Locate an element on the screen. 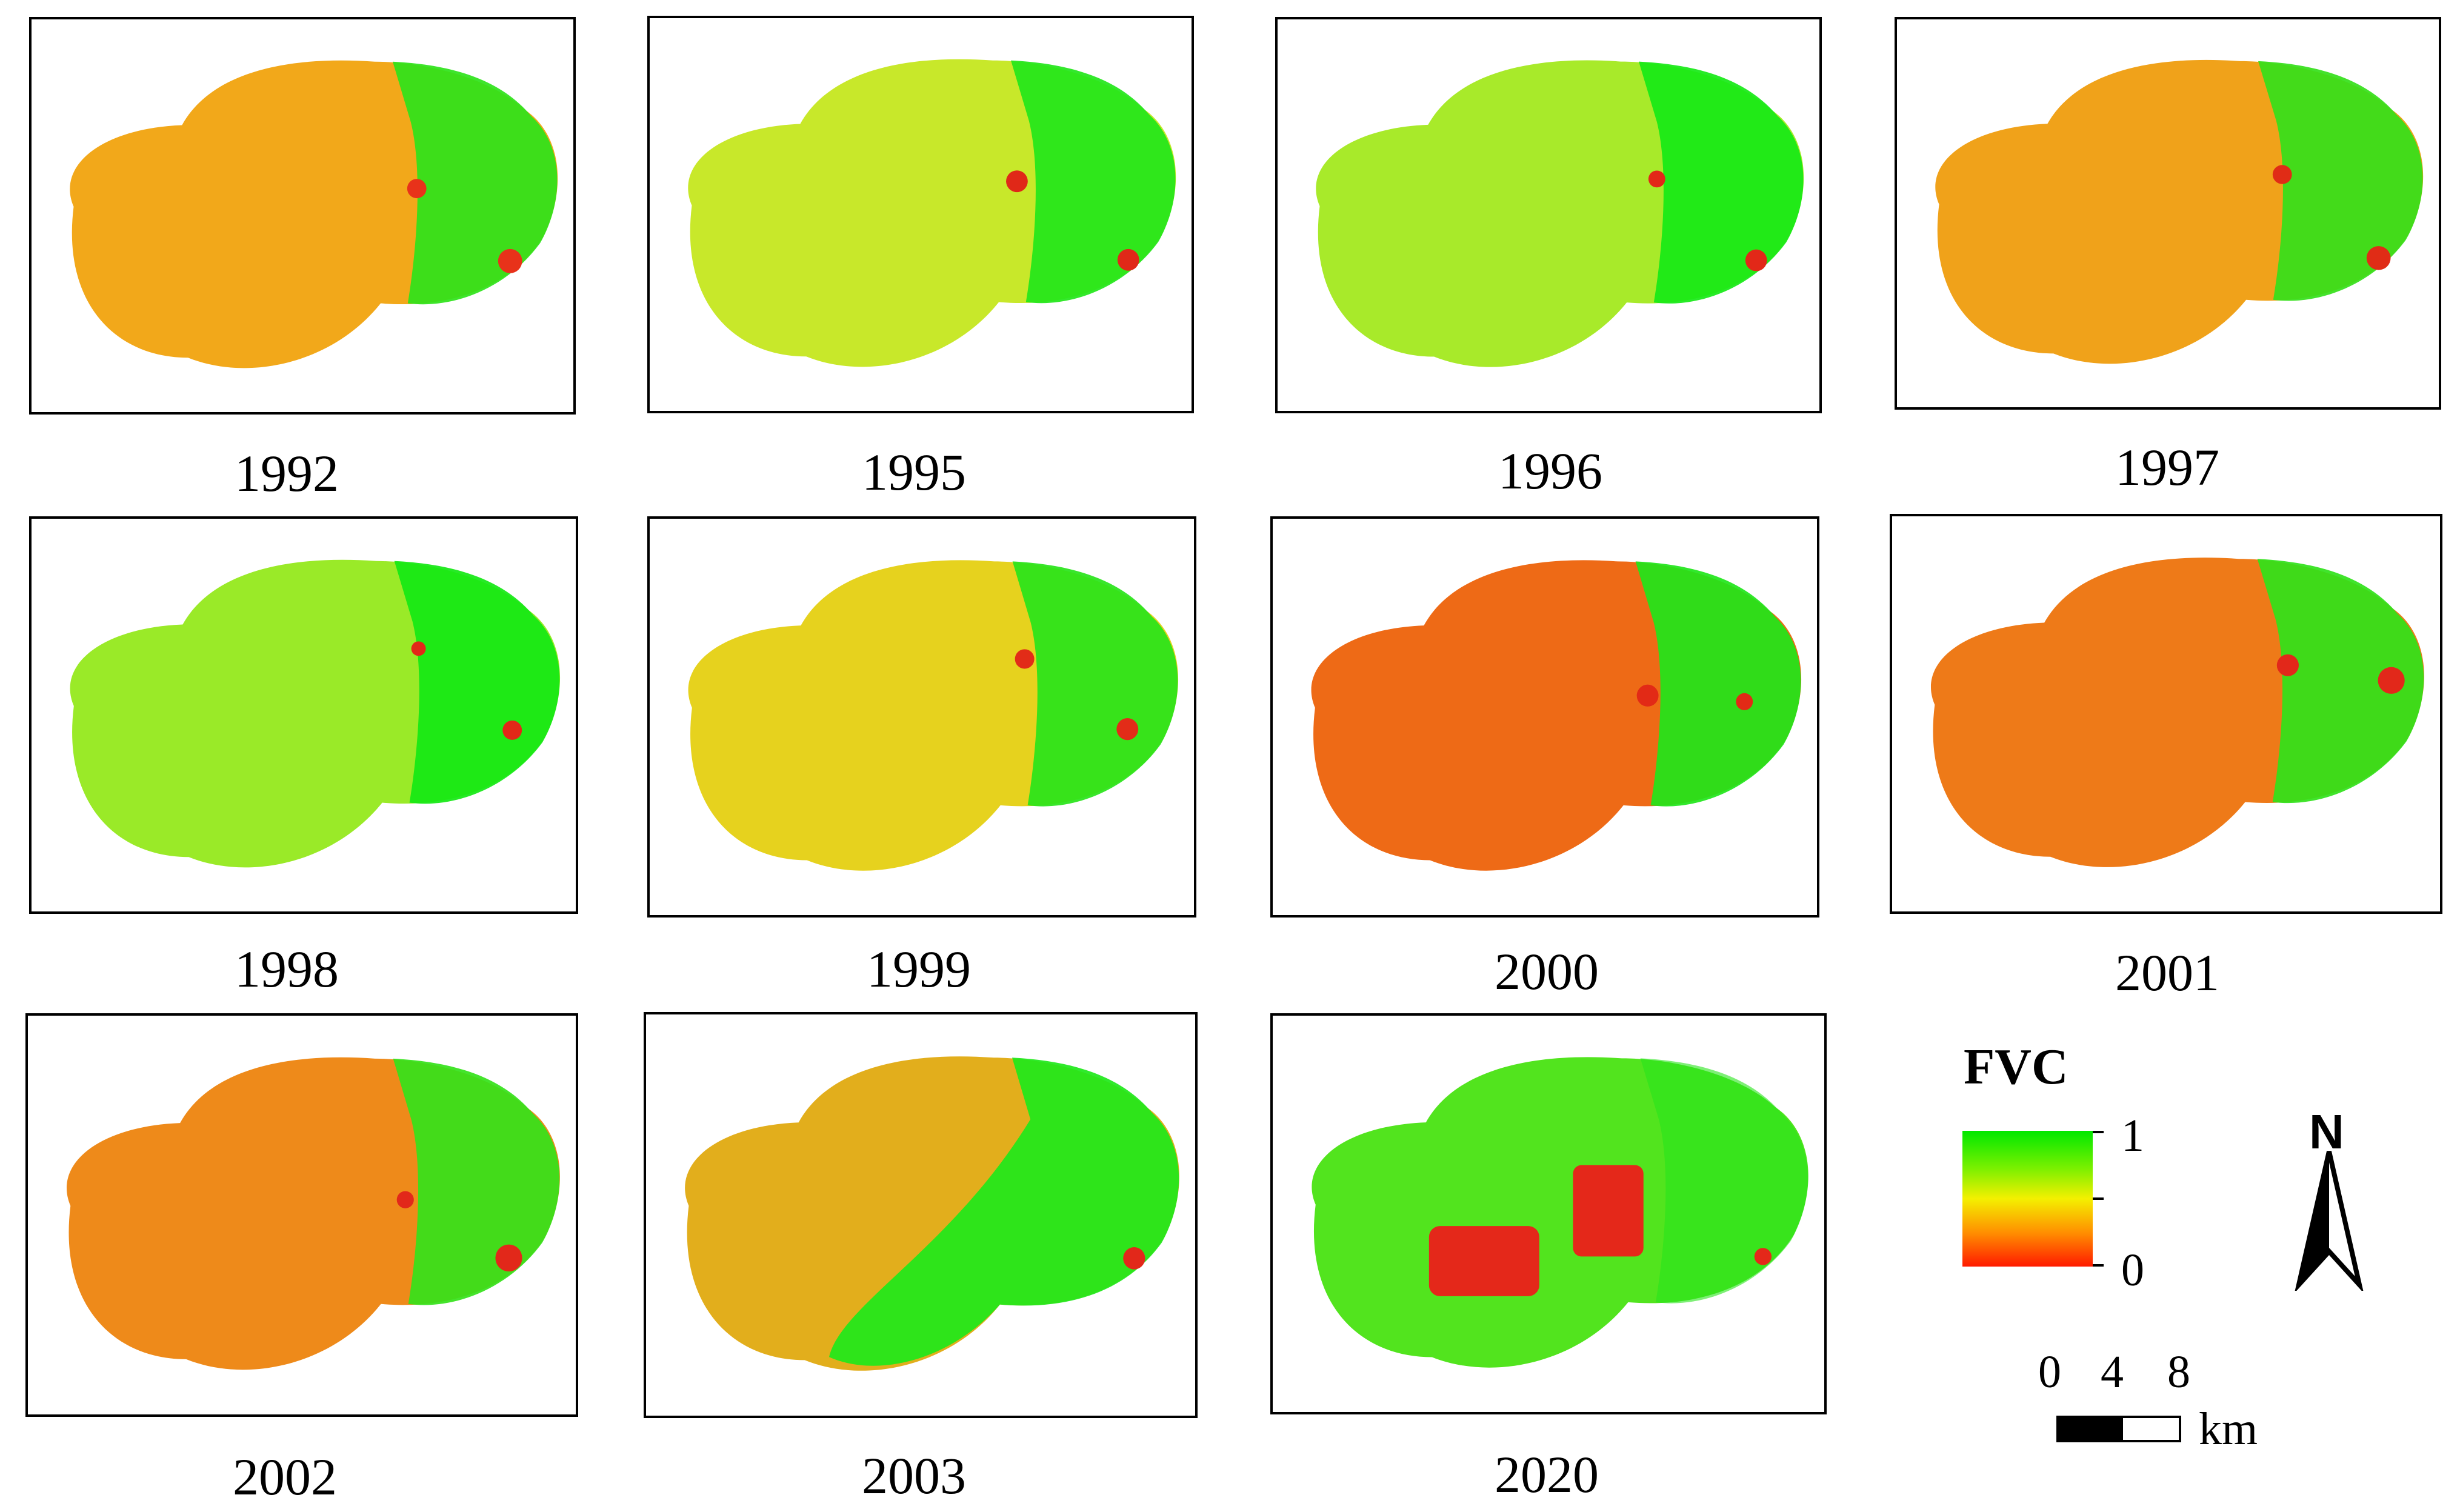 Image resolution: width=2460 pixels, height=1512 pixels. map-panel-1996 is located at coordinates (1548, 215).